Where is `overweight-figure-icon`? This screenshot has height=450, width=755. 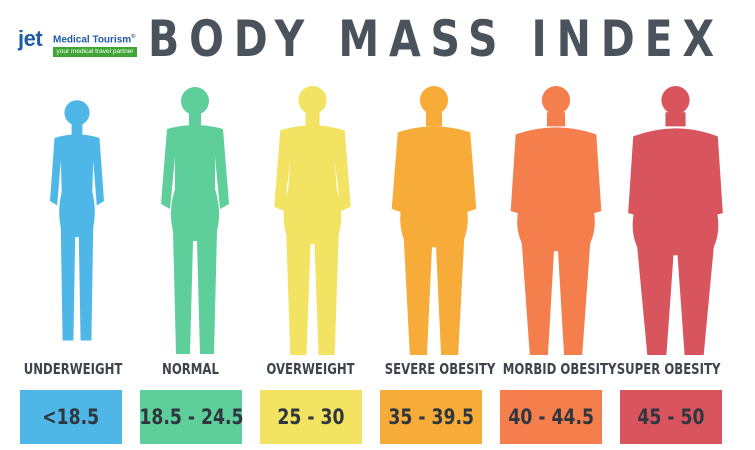
overweight-figure-icon is located at coordinates (312, 219).